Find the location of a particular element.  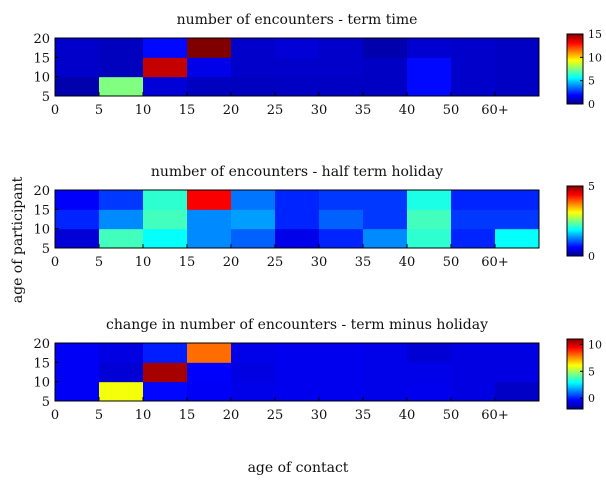

panel-title: number of encounters - term time is located at coordinates (297, 20).